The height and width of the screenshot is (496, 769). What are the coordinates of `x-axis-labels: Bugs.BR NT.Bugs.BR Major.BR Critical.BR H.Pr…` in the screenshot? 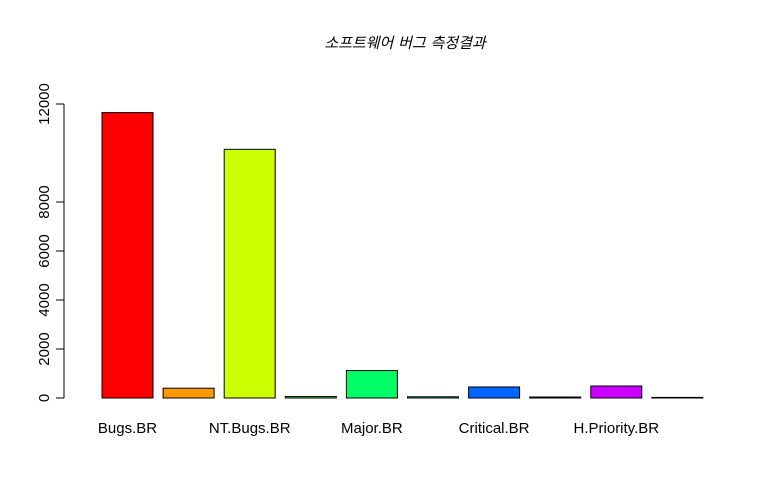 It's located at (378, 428).